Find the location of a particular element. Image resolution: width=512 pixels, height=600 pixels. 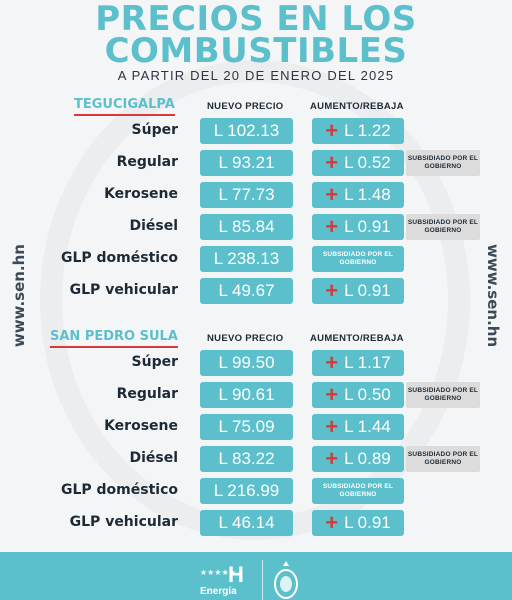

change-box: + L 0.50 is located at coordinates (358, 395).